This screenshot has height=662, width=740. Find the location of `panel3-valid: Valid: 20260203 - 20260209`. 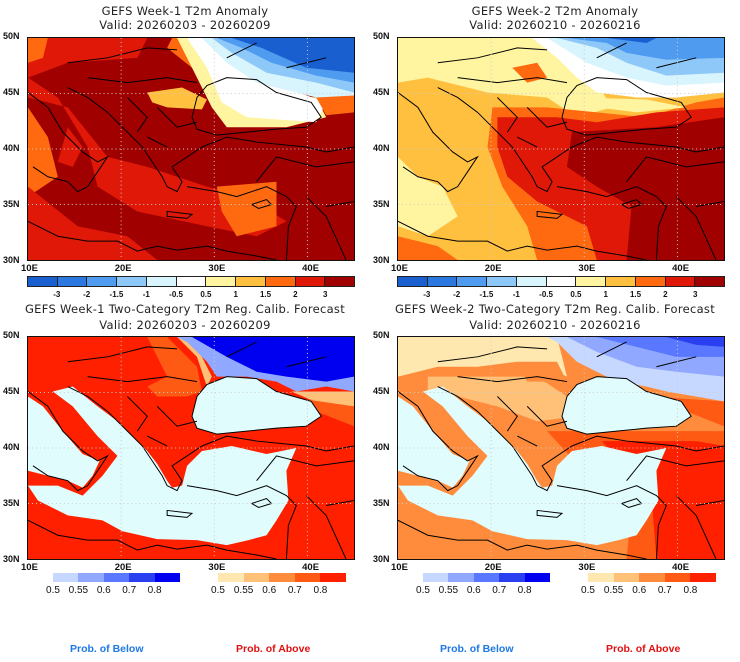

panel3-valid: Valid: 20260203 - 20260209 is located at coordinates (185, 325).